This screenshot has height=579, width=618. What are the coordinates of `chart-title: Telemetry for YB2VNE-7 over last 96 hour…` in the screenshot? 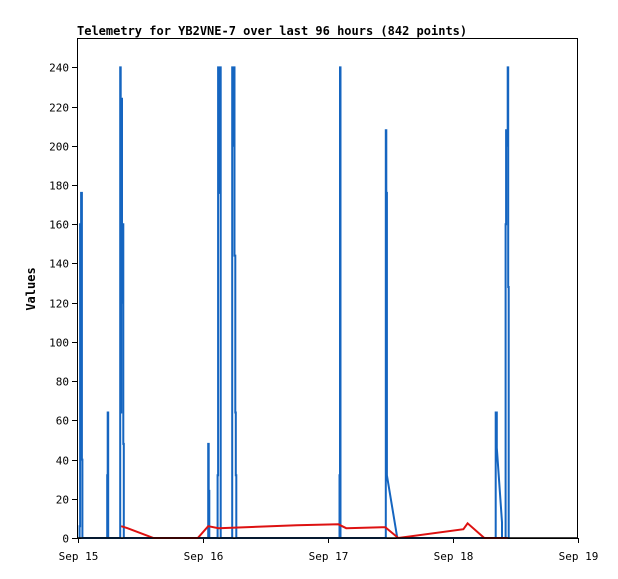 It's located at (272, 31).